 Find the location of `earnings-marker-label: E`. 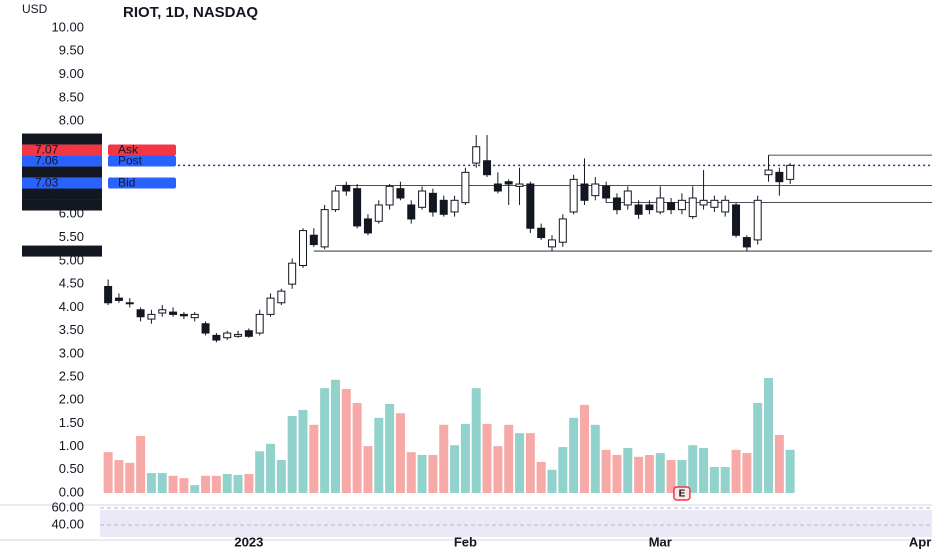

earnings-marker-label: E is located at coordinates (682, 494).